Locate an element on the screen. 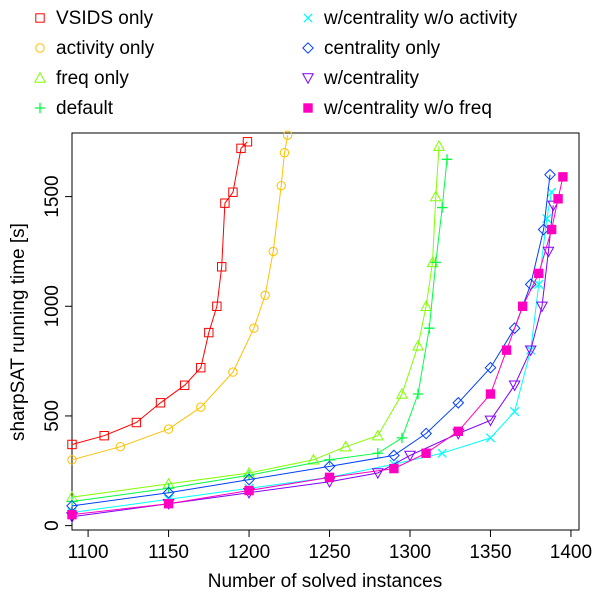  y-axis: 0 500 1000 1500 is located at coordinates (57, 353).